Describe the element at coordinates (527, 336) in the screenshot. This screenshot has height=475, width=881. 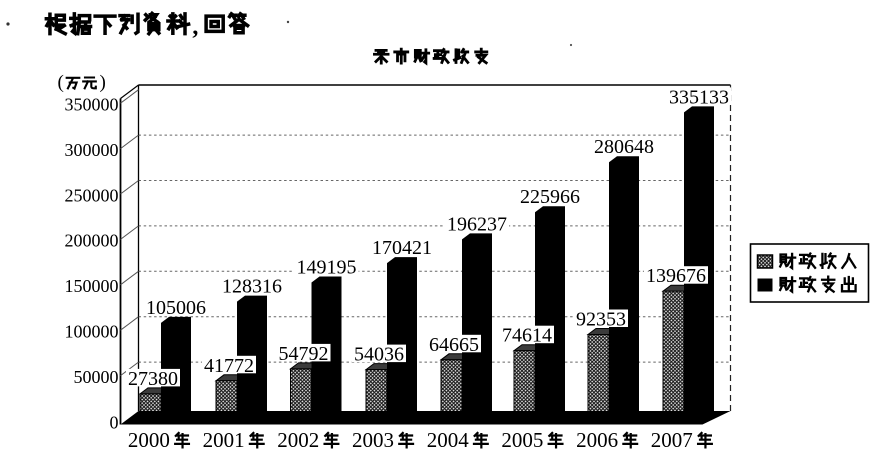
I see `svg-text: 74614` at that location.